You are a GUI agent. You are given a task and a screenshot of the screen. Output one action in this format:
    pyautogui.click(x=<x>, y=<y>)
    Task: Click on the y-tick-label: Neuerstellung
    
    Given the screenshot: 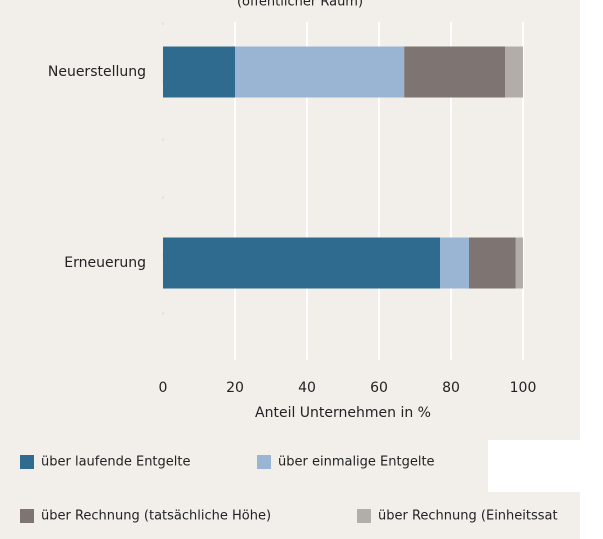 What is the action you would take?
    pyautogui.click(x=97, y=72)
    